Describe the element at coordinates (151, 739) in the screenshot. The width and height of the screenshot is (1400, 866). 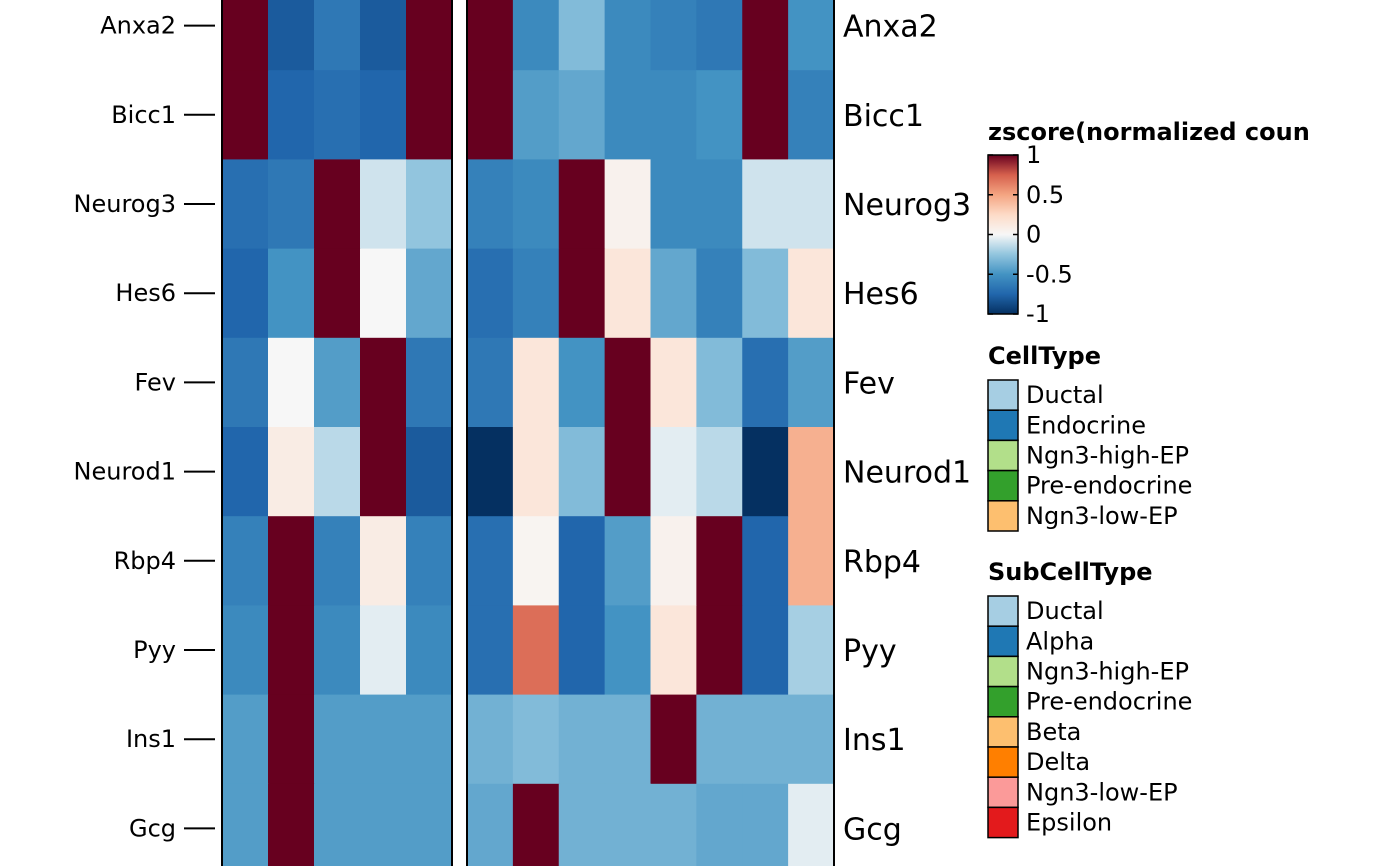
I see `row-label-left-ins1: Ins1` at that location.